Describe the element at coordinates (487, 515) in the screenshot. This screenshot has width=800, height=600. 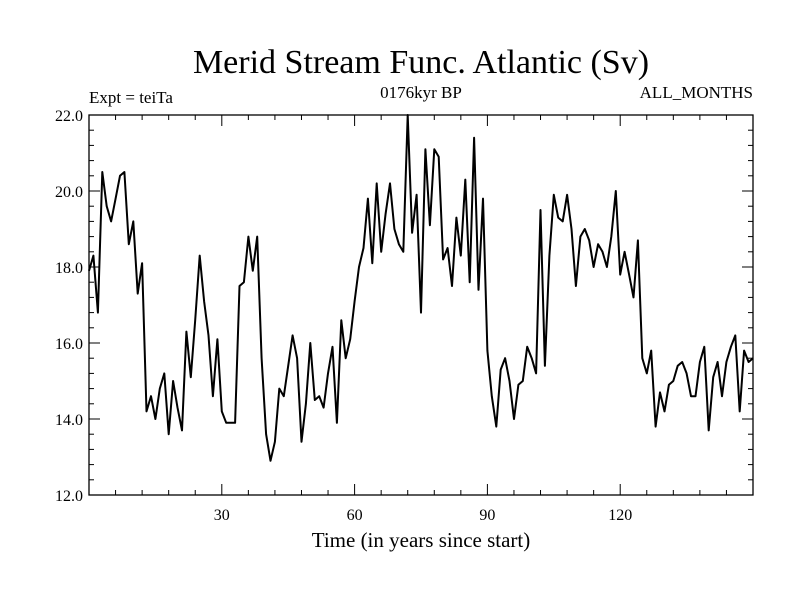
I see `x-tick-label: 90` at that location.